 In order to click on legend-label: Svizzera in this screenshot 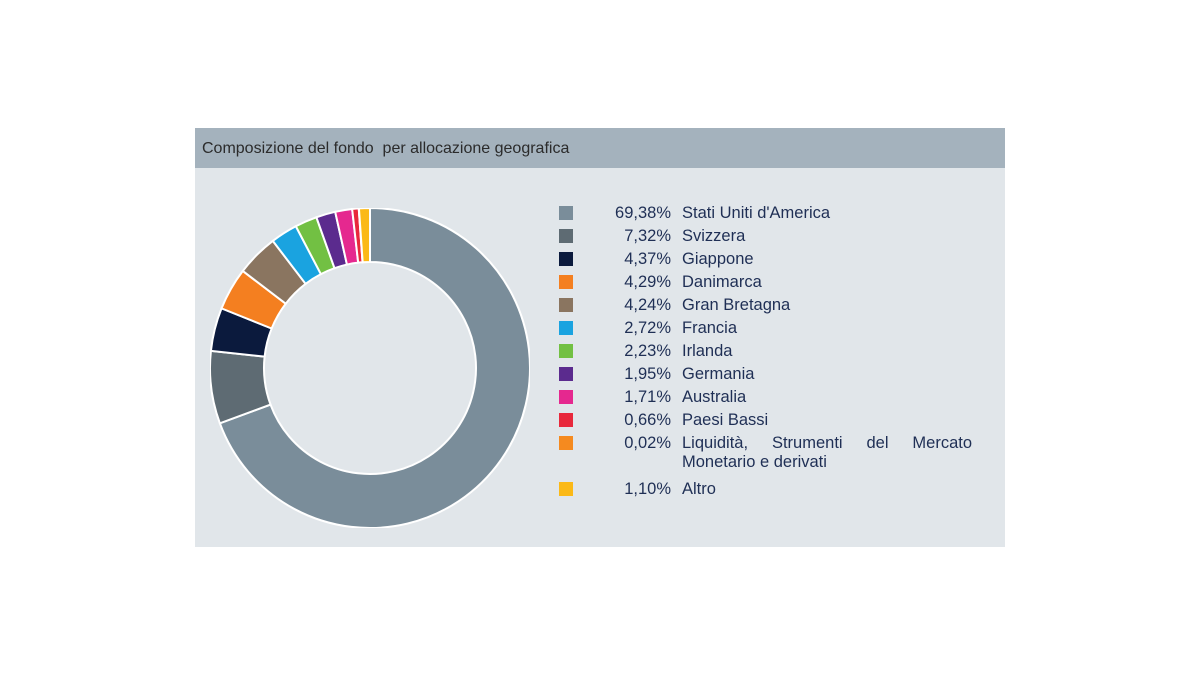, I will do `click(714, 236)`.